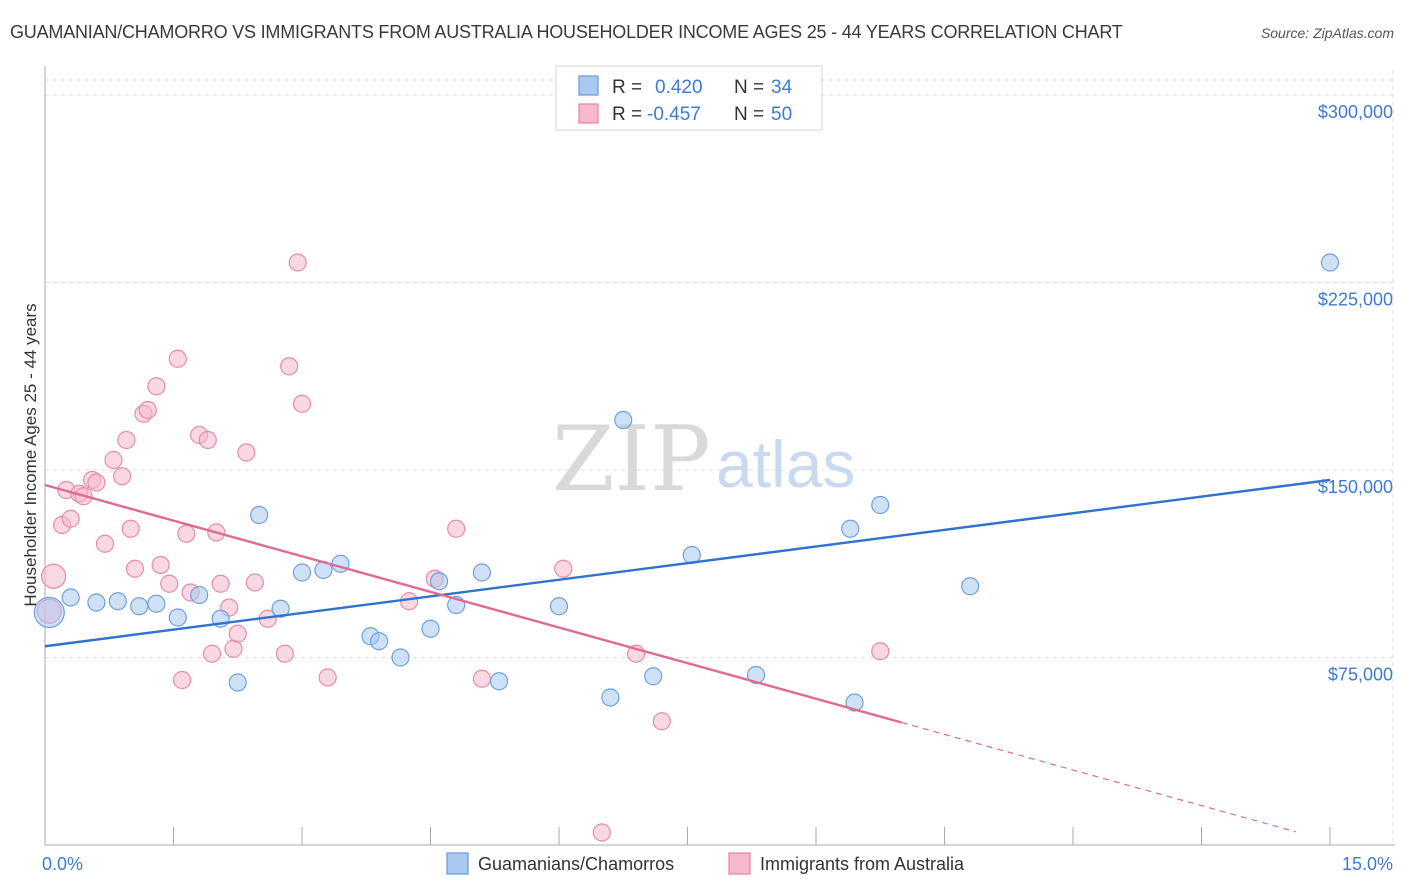  I want to click on y-tick-label: $75,000, so click(1360, 675).